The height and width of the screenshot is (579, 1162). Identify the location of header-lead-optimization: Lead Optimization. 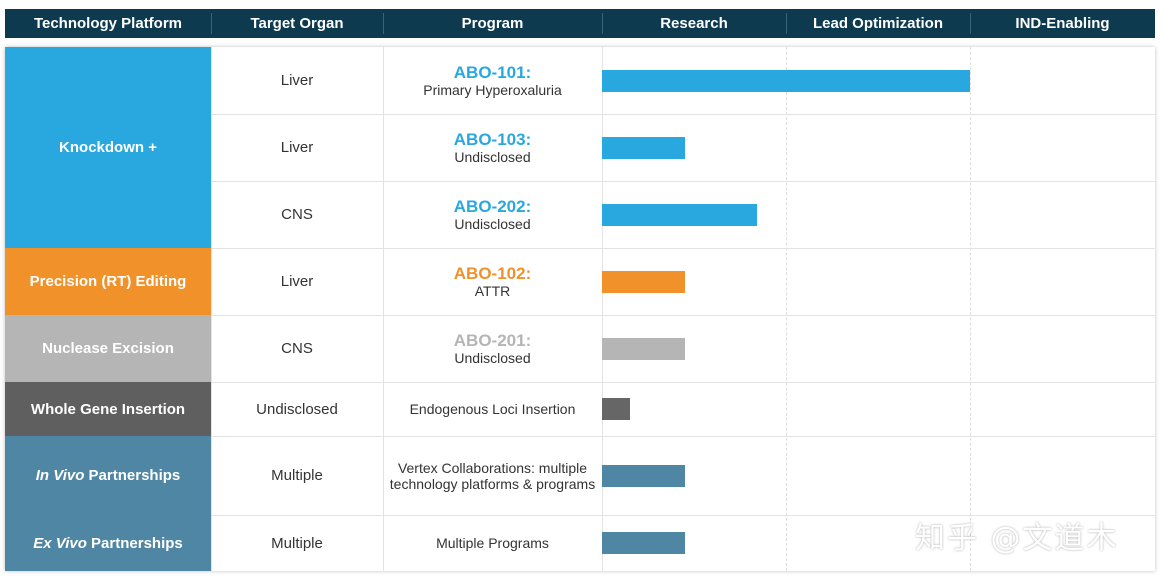
(877, 23).